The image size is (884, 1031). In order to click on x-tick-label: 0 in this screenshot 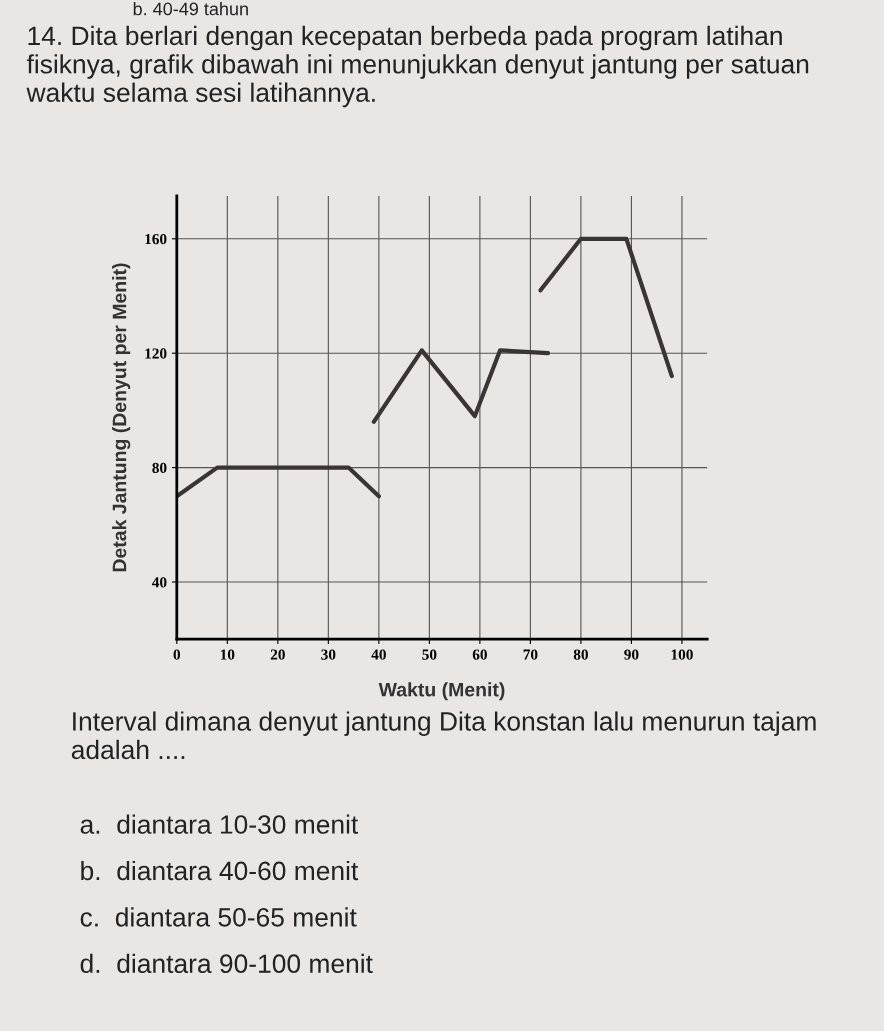, I will do `click(177, 654)`.